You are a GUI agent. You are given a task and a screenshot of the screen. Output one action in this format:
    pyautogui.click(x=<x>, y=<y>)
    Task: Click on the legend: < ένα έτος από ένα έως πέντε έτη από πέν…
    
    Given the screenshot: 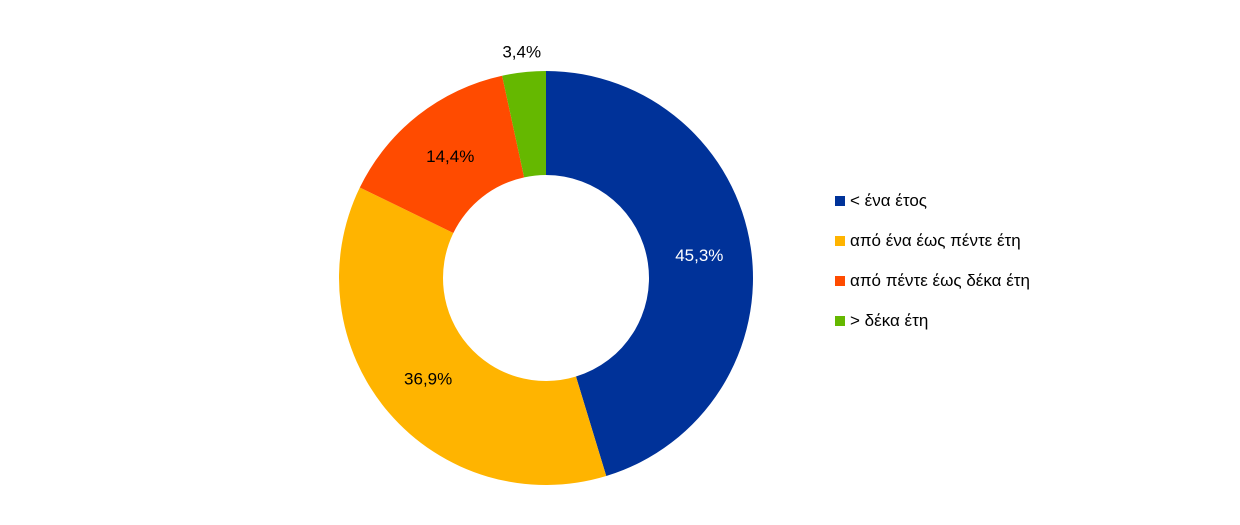 What is the action you would take?
    pyautogui.click(x=932, y=272)
    